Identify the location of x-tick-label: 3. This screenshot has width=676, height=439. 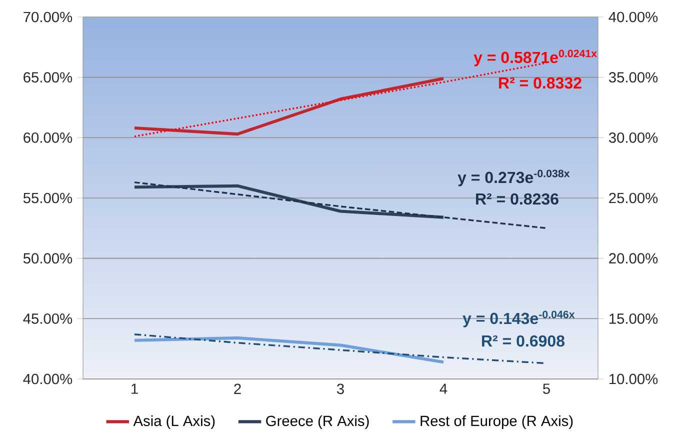
(340, 389).